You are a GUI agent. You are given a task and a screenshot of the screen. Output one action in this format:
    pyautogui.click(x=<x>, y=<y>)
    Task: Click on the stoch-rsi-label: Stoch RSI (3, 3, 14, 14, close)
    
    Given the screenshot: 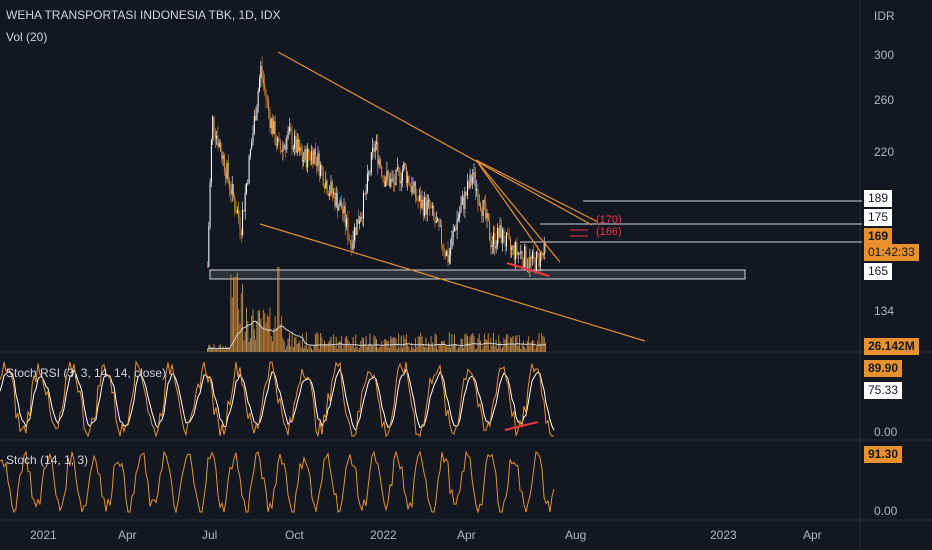 What is the action you would take?
    pyautogui.click(x=86, y=373)
    